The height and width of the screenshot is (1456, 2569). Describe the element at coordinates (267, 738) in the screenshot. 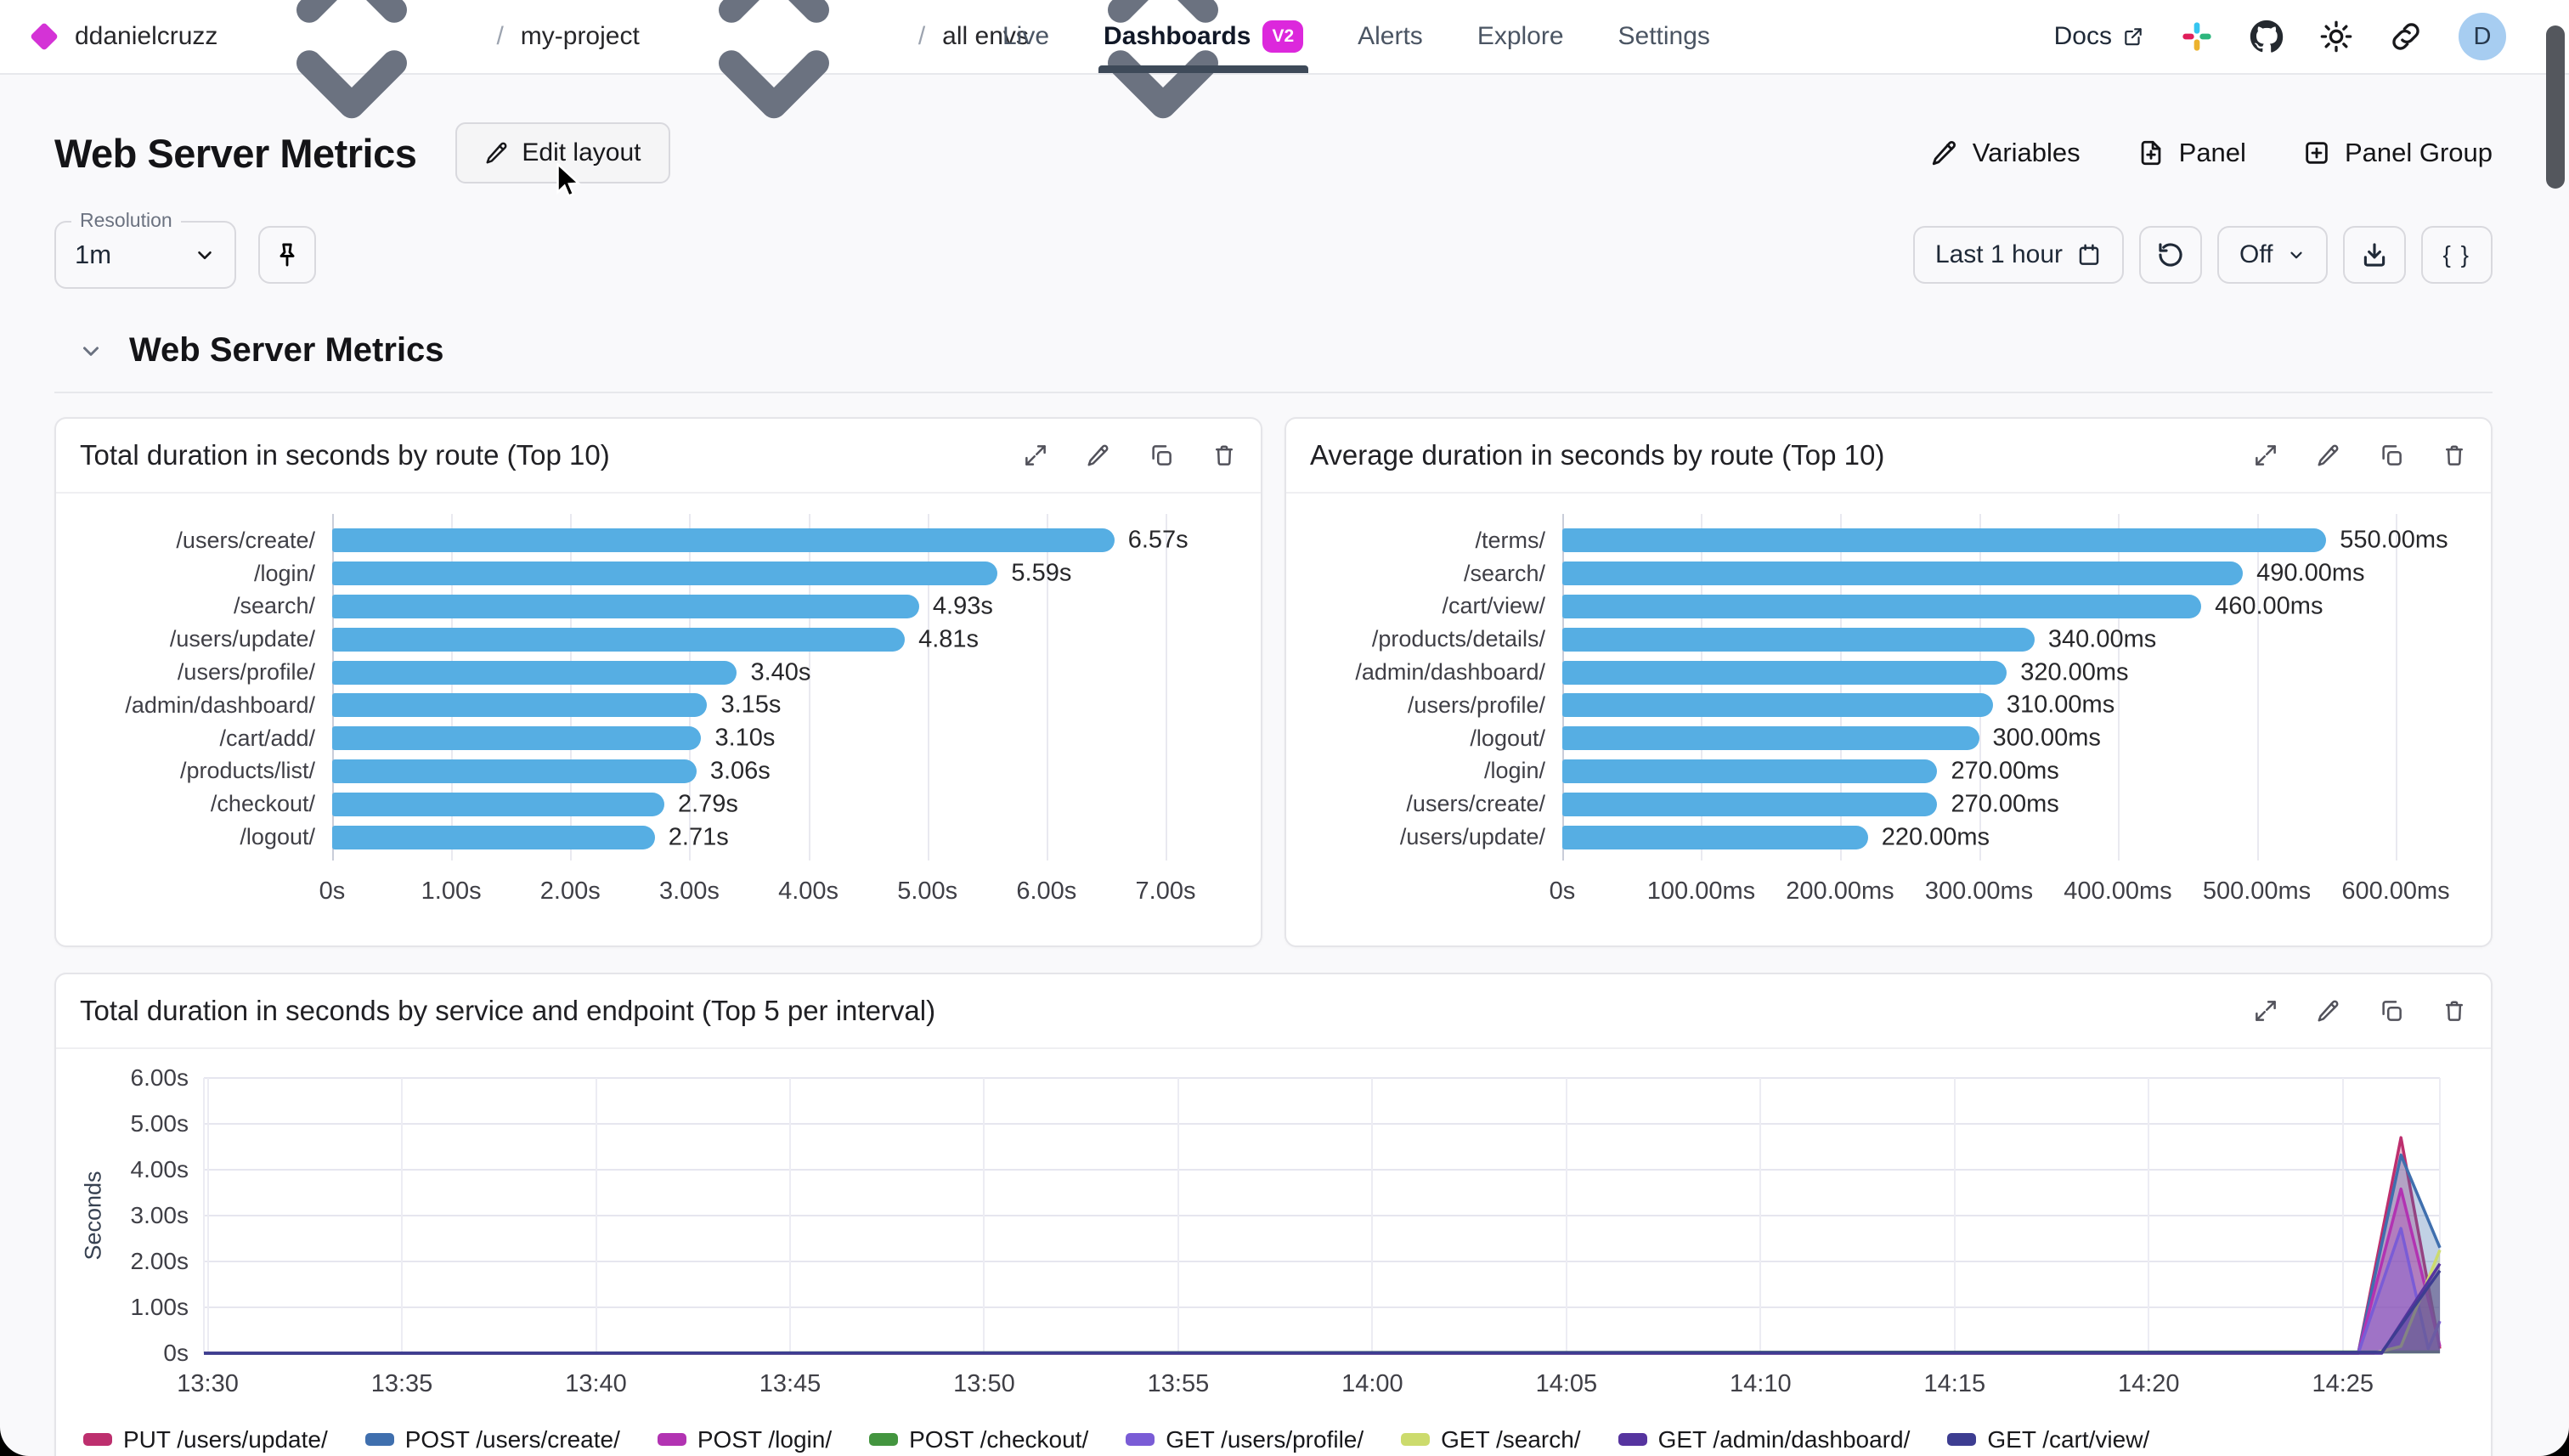

I see `category-label: /cart/add/` at that location.